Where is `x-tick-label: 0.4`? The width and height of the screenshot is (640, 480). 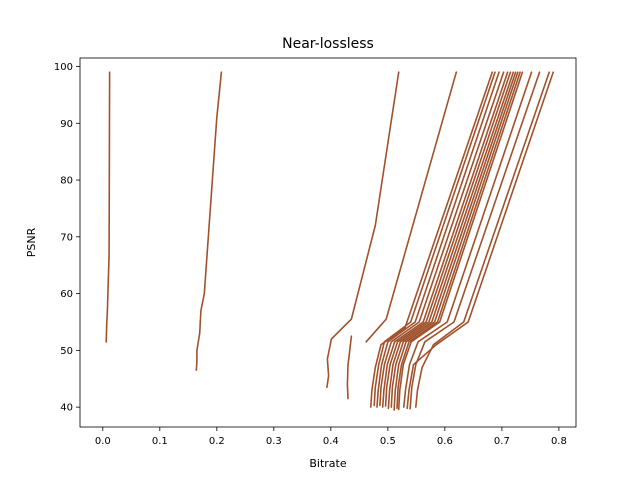 x-tick-label: 0.4 is located at coordinates (331, 441).